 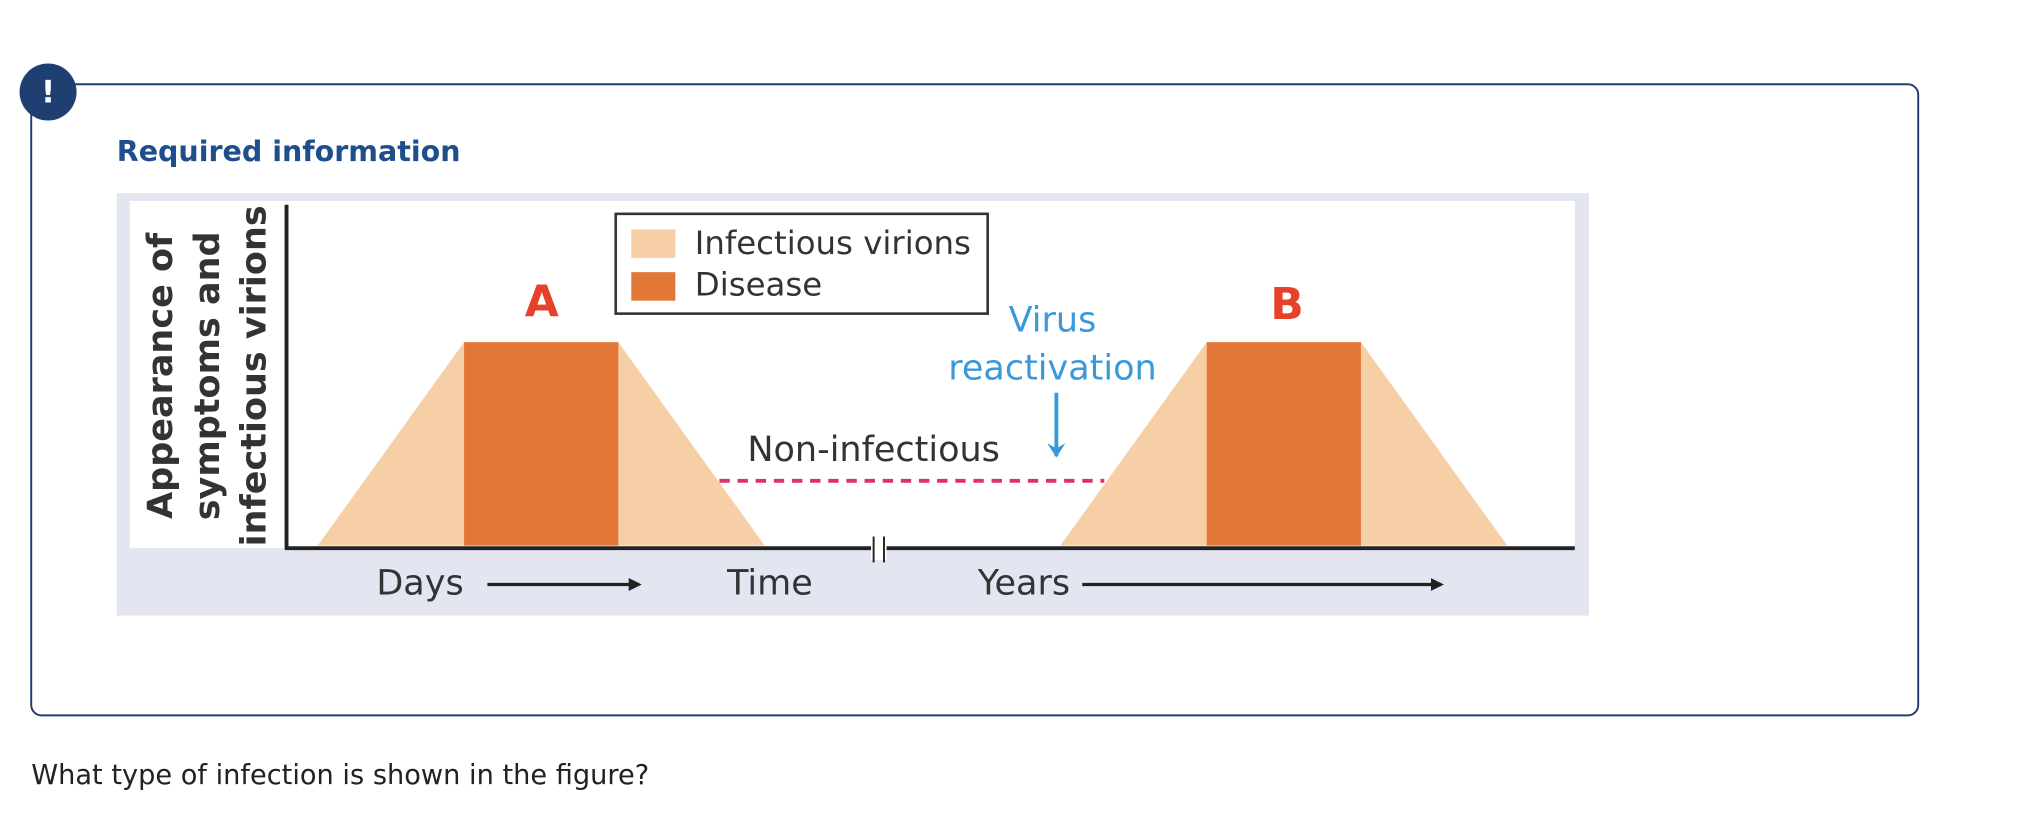 What do you see at coordinates (289, 151) in the screenshot?
I see `card-title: Required information` at bounding box center [289, 151].